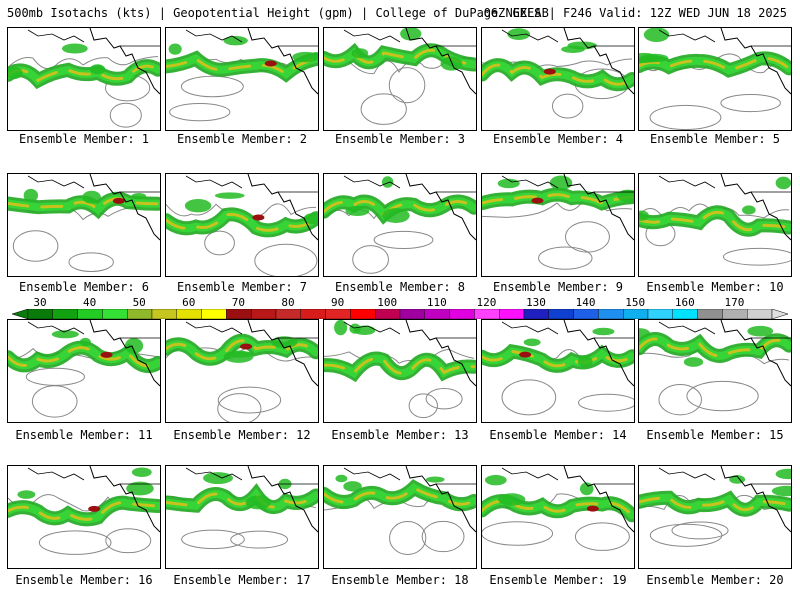  Describe the element at coordinates (558, 287) in the screenshot. I see `member-caption: Ensemble Member: 9` at that location.